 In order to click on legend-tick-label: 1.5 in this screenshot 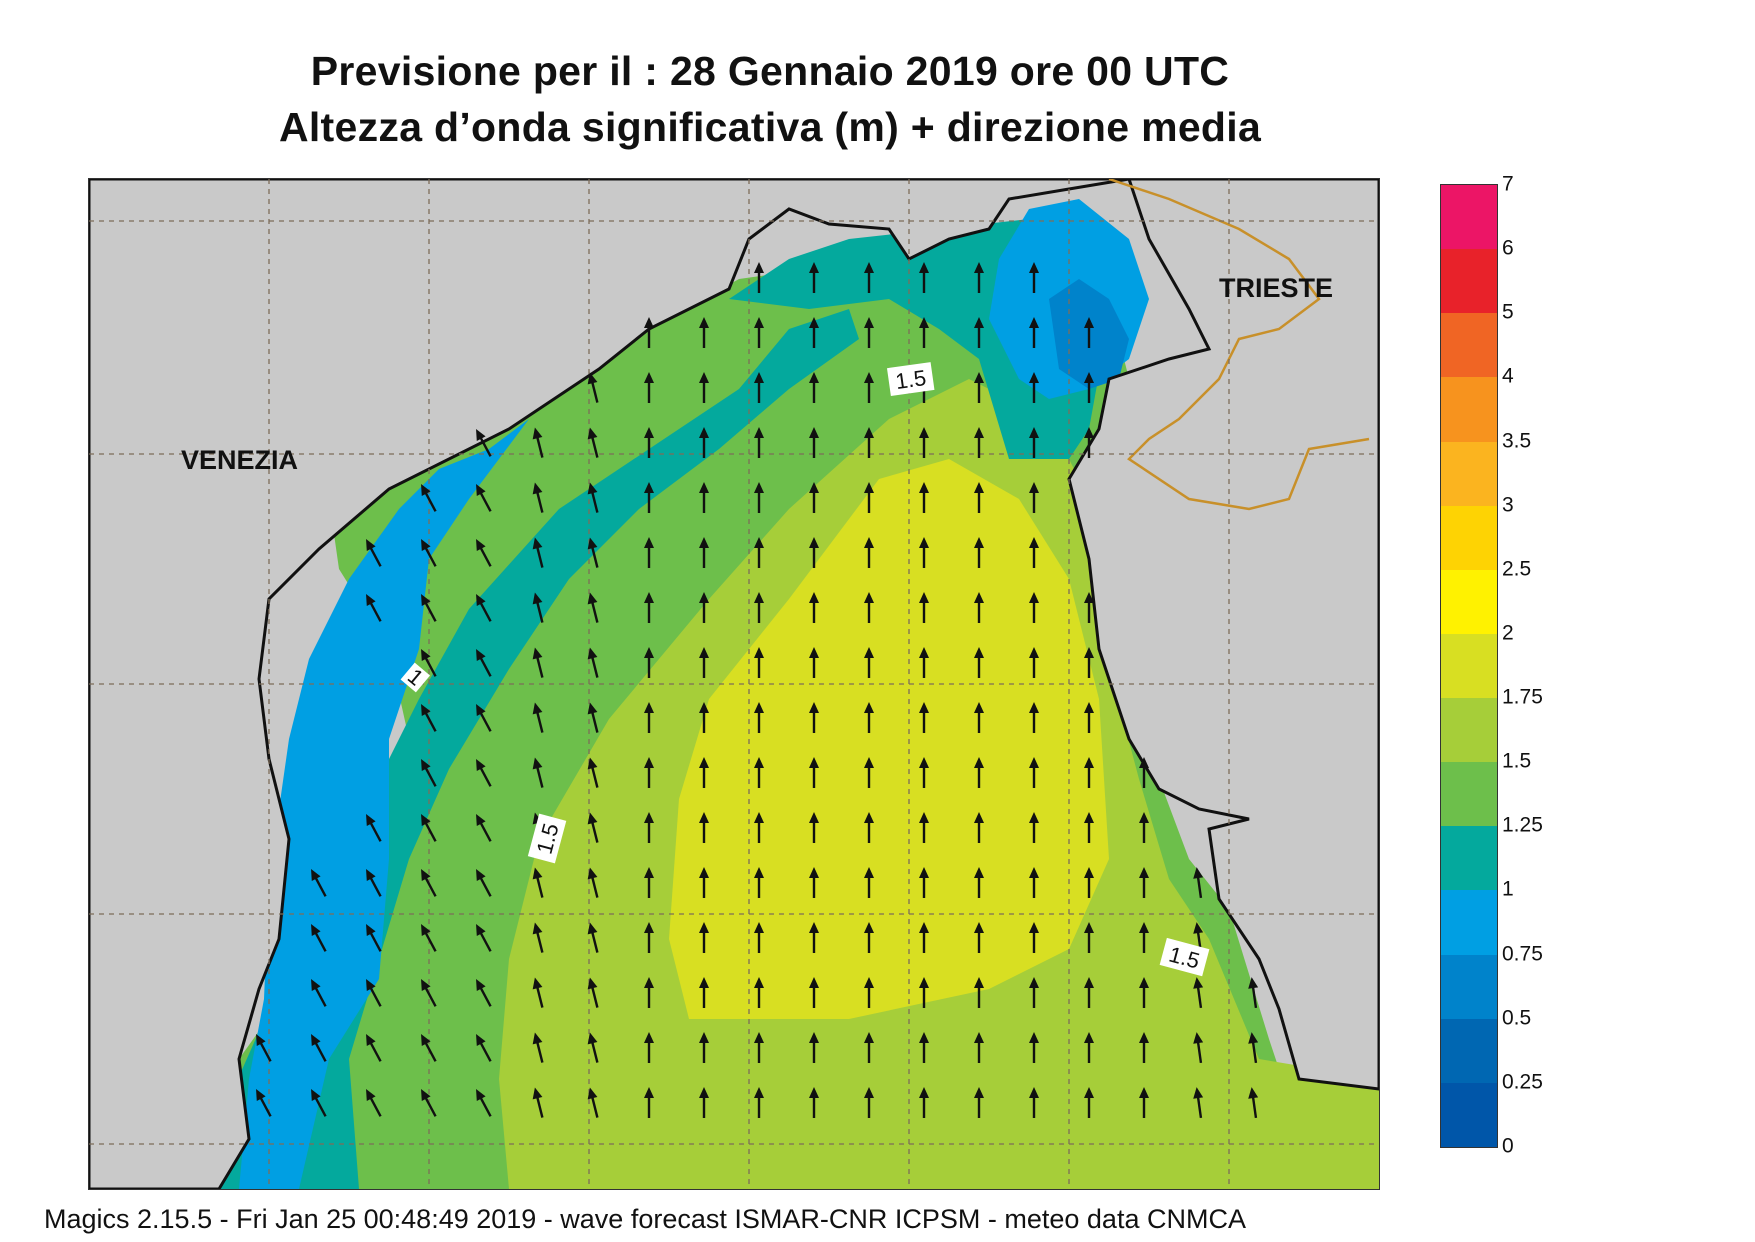, I will do `click(1517, 761)`.